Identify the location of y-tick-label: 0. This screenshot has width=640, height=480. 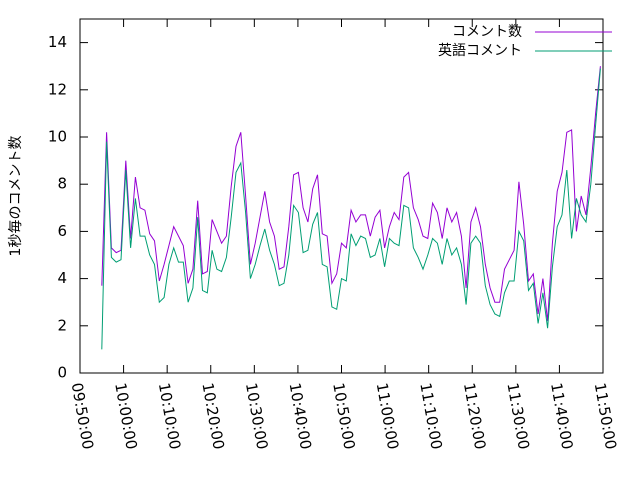
(62, 373).